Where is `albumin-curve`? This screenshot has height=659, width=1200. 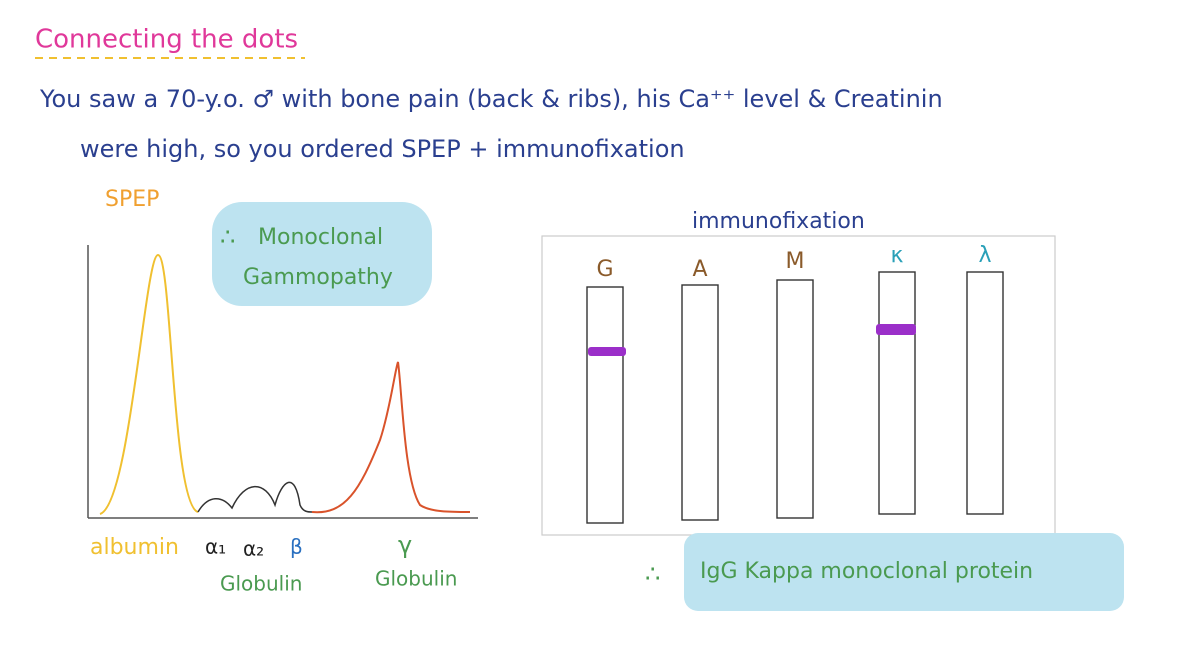
albumin-curve is located at coordinates (149, 384).